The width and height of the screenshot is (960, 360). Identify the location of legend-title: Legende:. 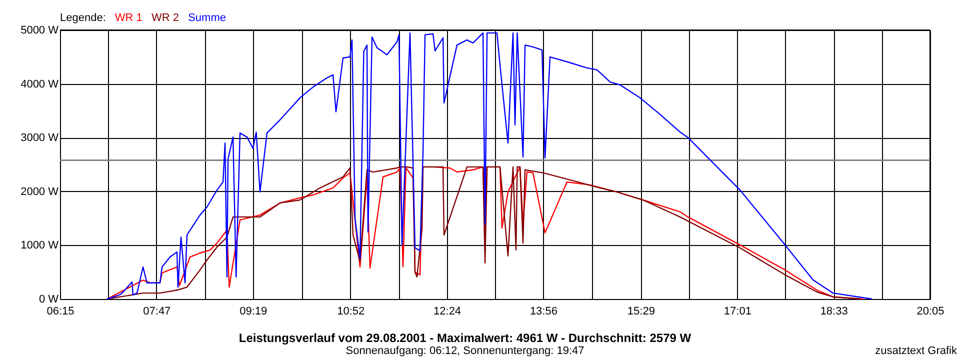
(83, 18).